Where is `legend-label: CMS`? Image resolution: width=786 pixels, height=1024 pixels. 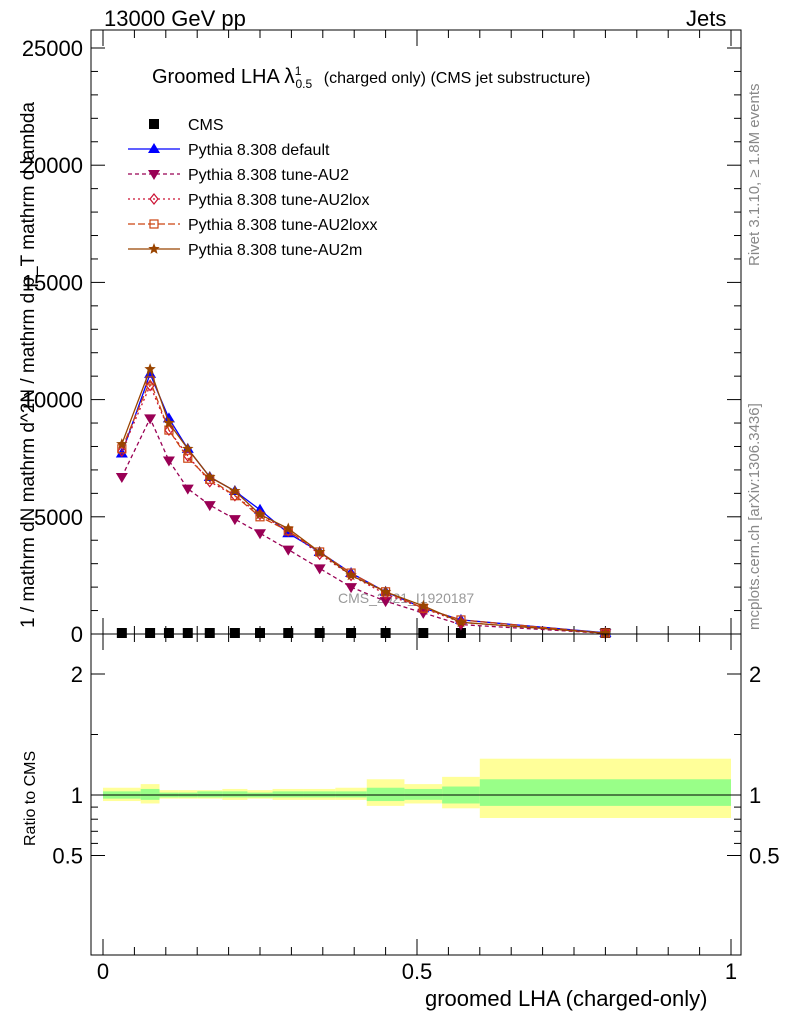 legend-label: CMS is located at coordinates (206, 125).